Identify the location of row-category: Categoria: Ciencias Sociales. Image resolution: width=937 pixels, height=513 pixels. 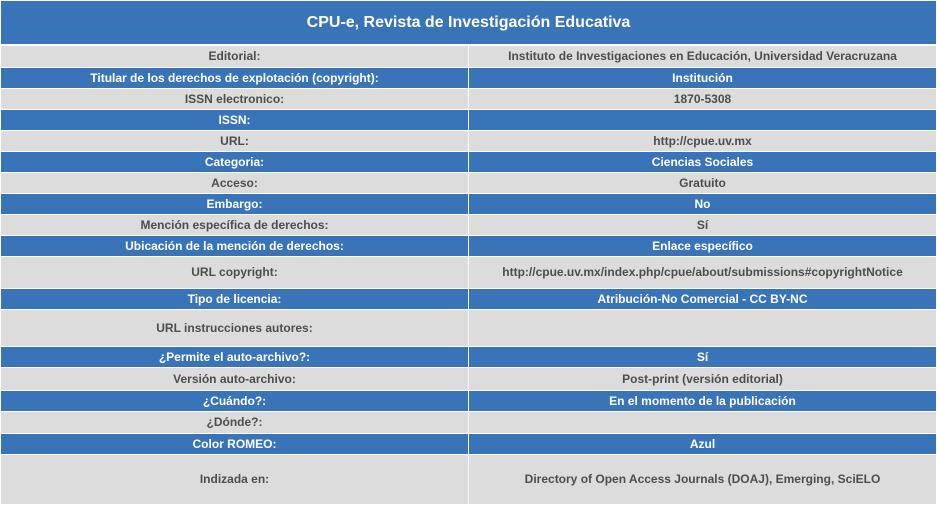
(468, 161).